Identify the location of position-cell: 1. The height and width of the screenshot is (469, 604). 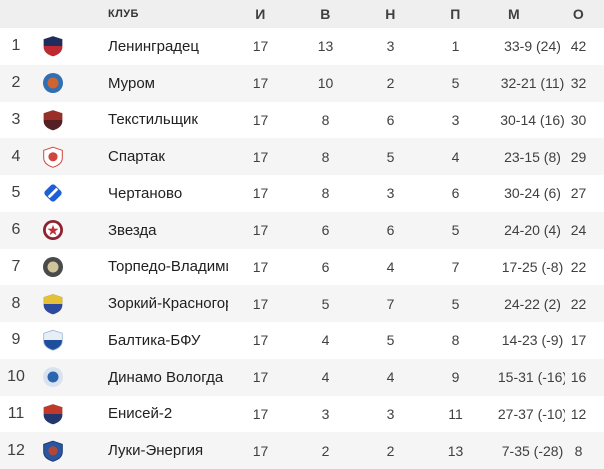
(16, 46).